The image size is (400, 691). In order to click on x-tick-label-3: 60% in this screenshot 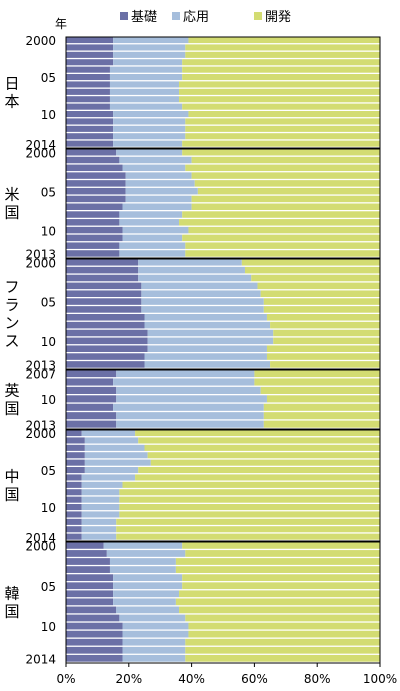, I will do `click(254, 679)`.